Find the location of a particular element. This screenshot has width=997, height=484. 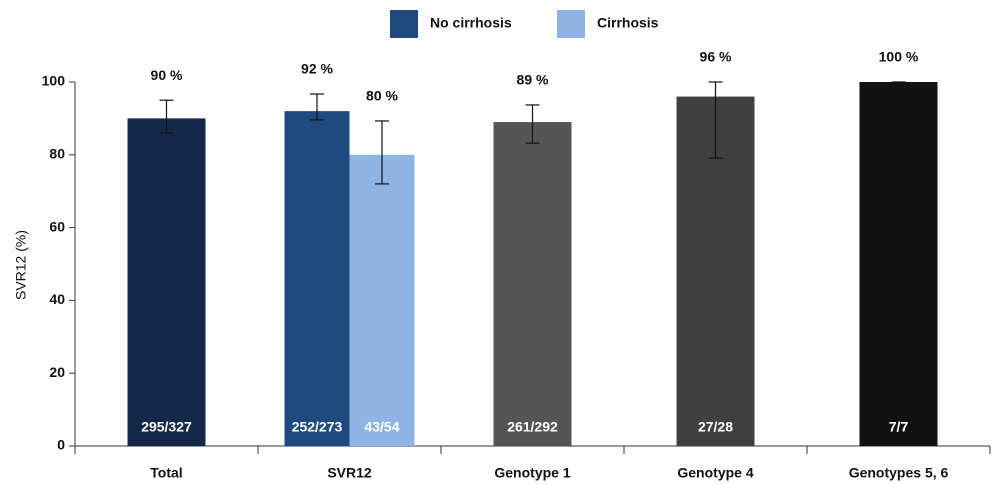

count-label: 7/7 is located at coordinates (899, 427).